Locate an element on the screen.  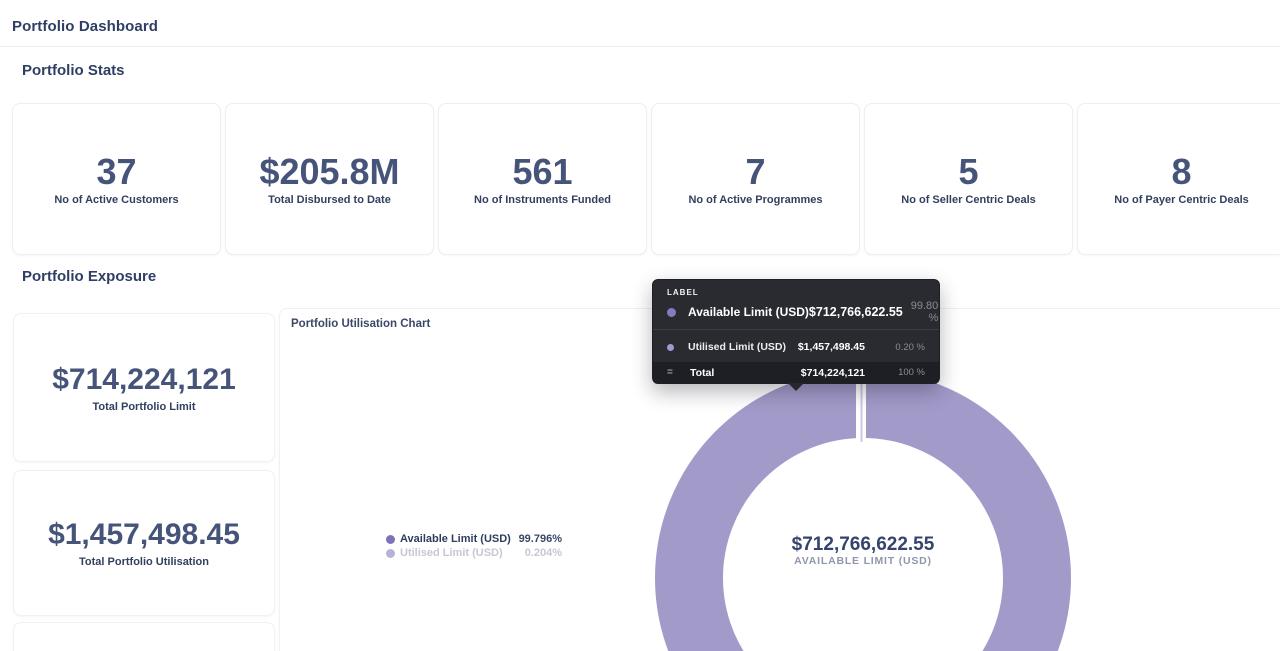
donut-chart is located at coordinates (863, 509).